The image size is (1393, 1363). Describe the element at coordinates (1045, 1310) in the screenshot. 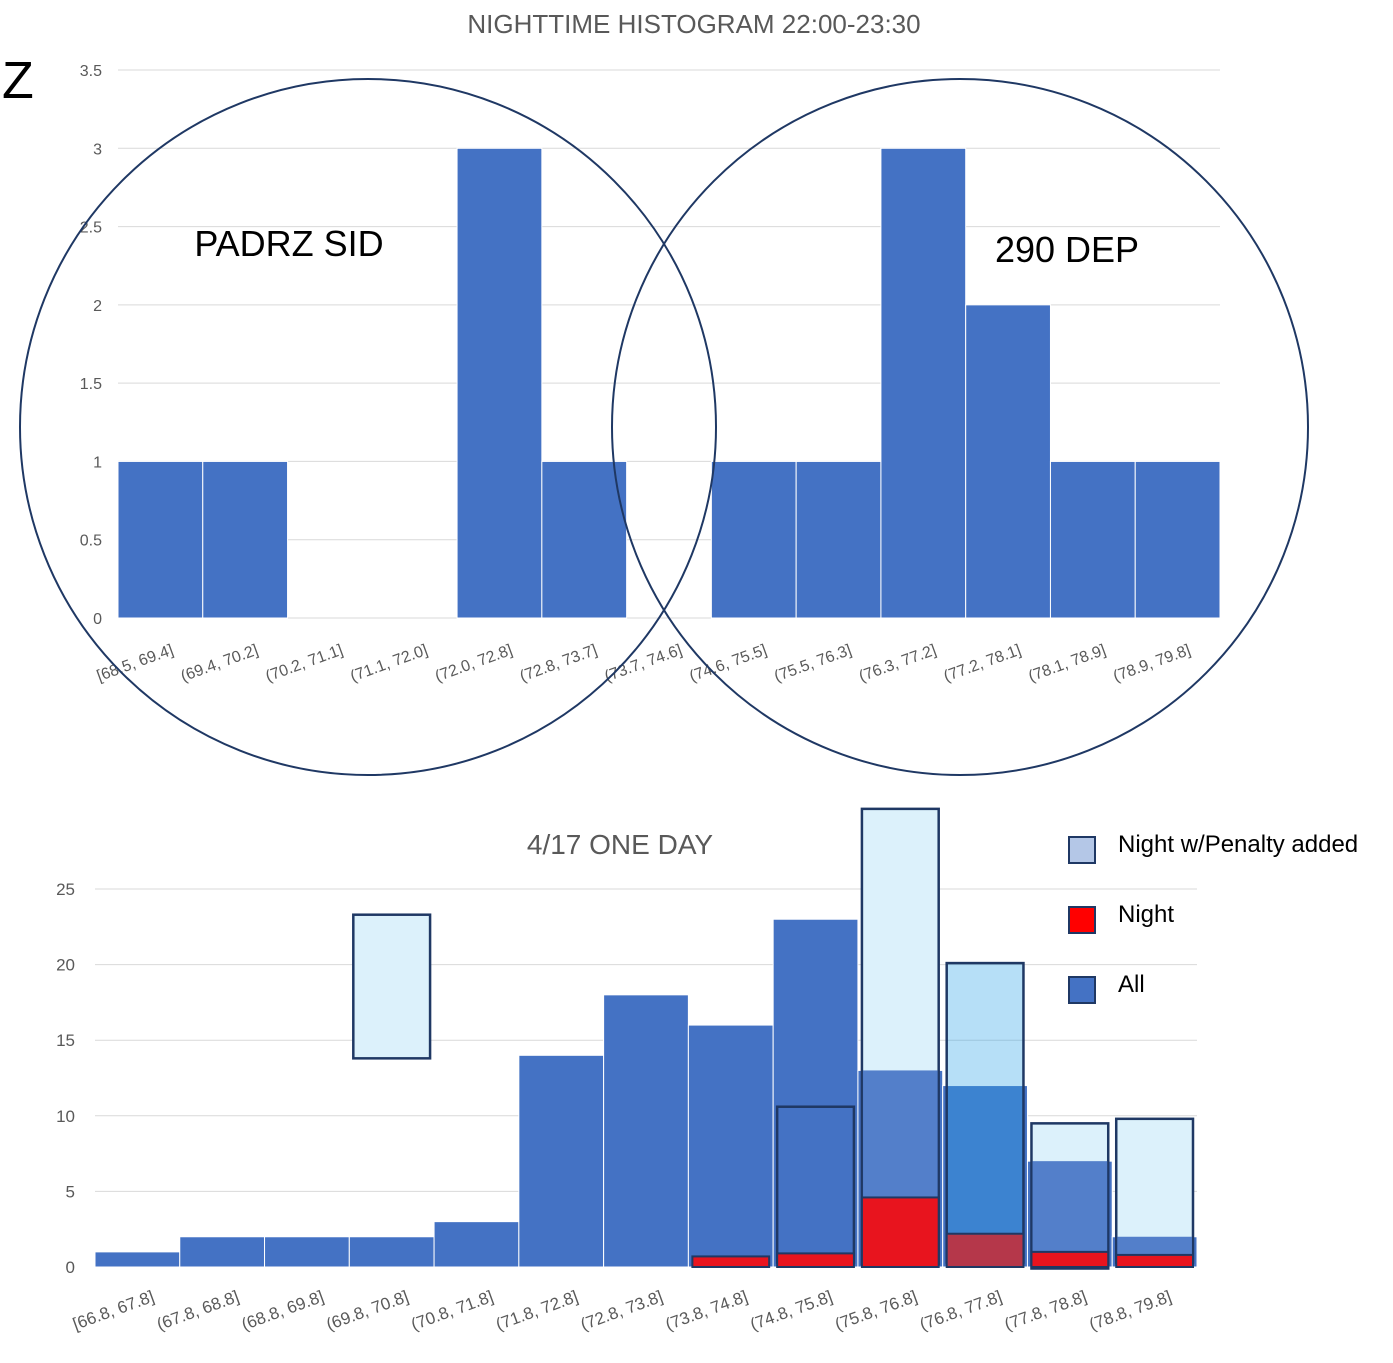

I see `chart2-xtick-label: (77.8, 78.8]` at that location.